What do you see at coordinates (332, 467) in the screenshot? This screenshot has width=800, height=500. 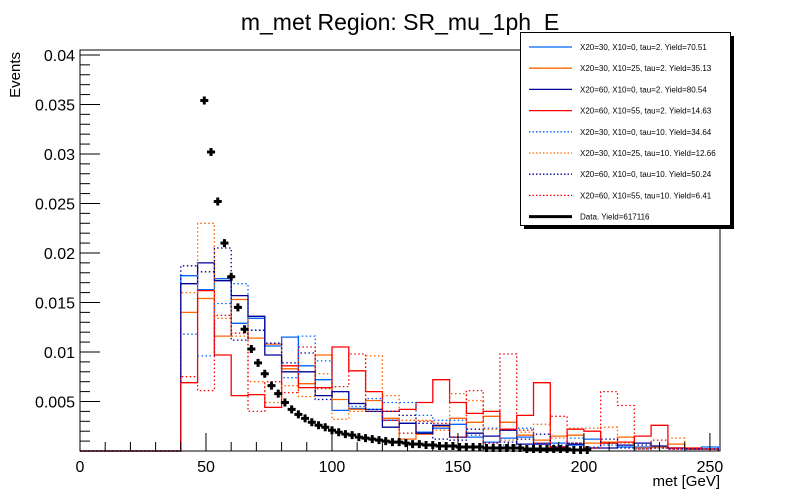 I see `x-tick-label: 100` at bounding box center [332, 467].